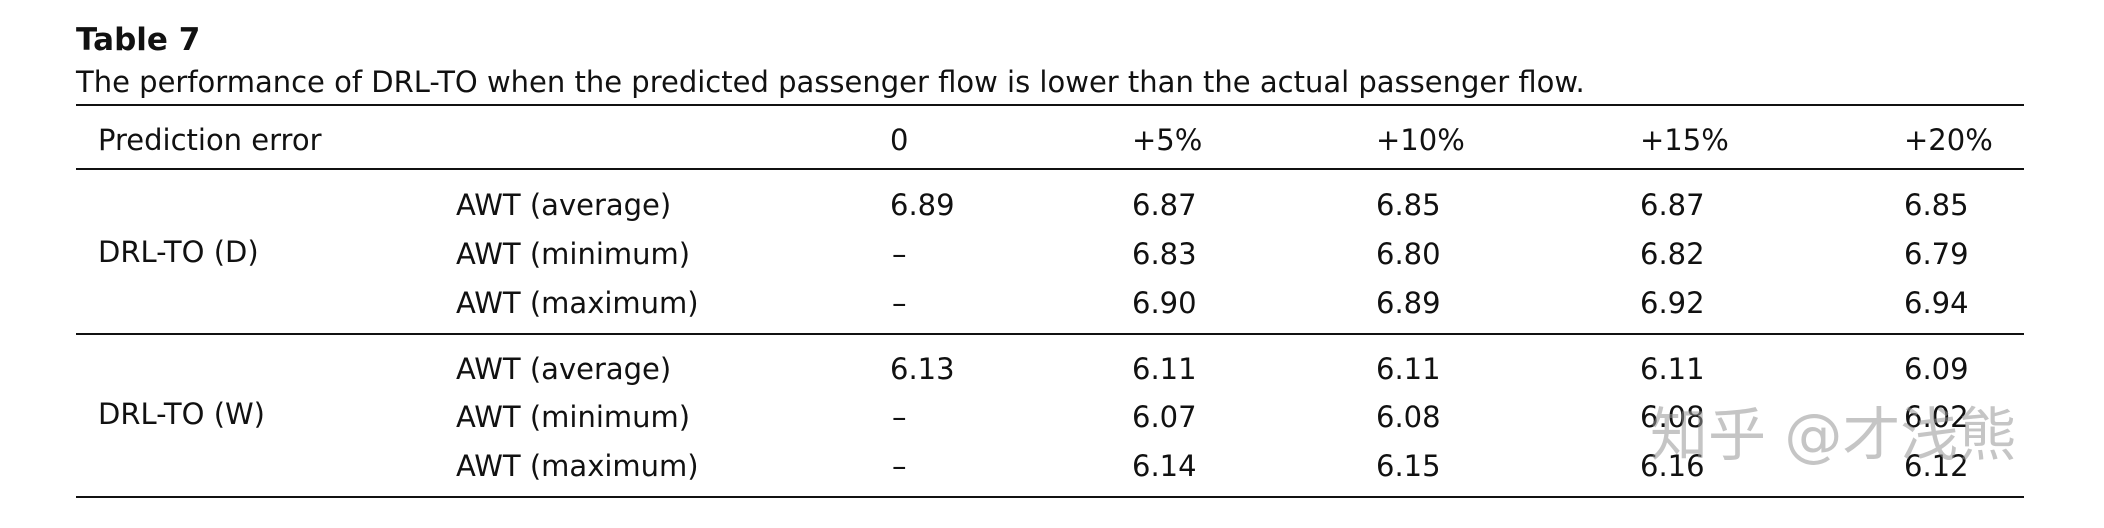  Describe the element at coordinates (181, 414) in the screenshot. I see `group-name-w: DRL-TO (W)` at that location.